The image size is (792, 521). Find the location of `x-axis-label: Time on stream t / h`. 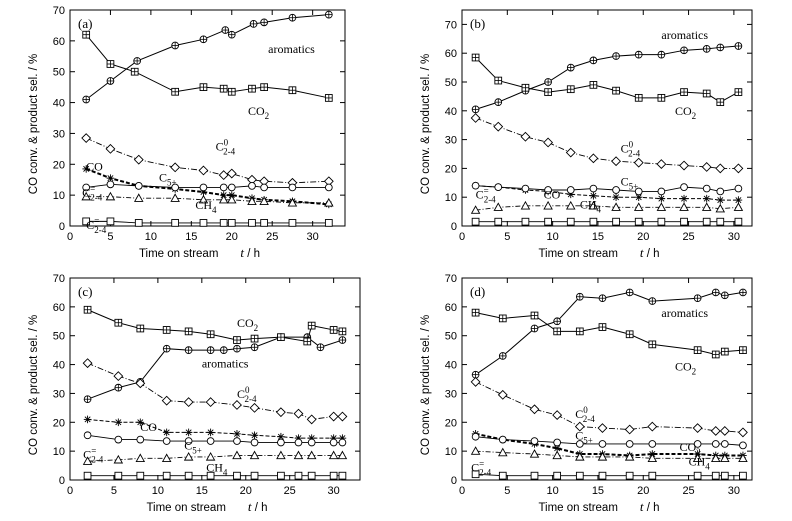

x-axis-label: Time on stream t / h is located at coordinates (206, 506).